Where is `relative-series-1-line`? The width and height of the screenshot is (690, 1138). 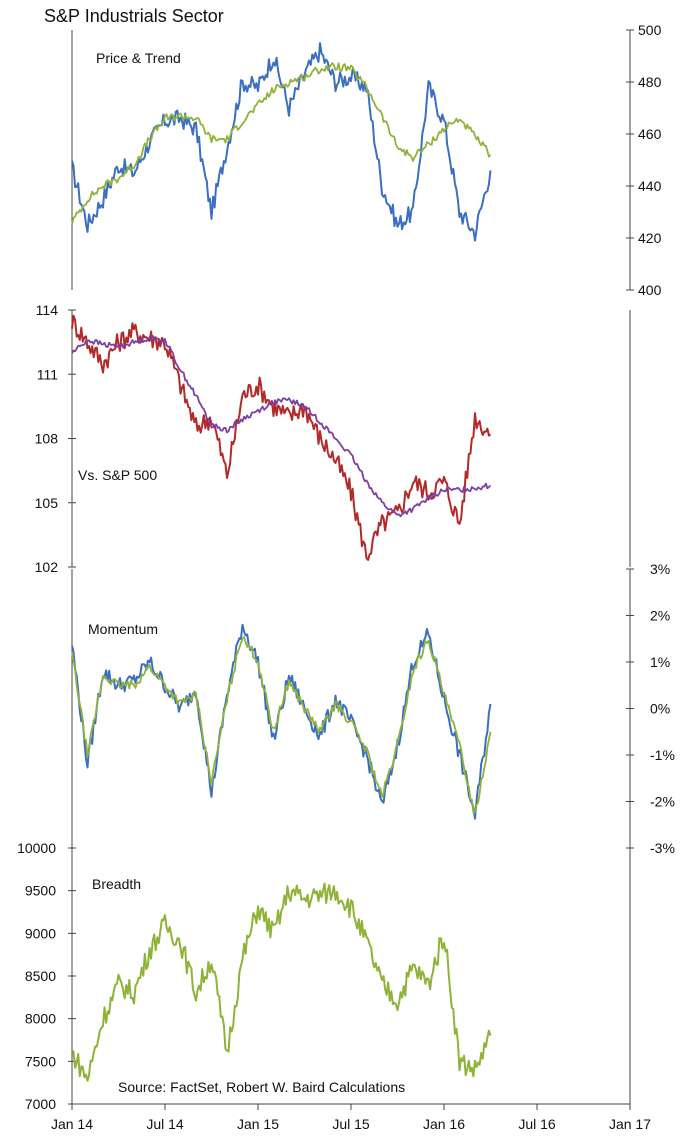
relative-series-1-line is located at coordinates (281, 437).